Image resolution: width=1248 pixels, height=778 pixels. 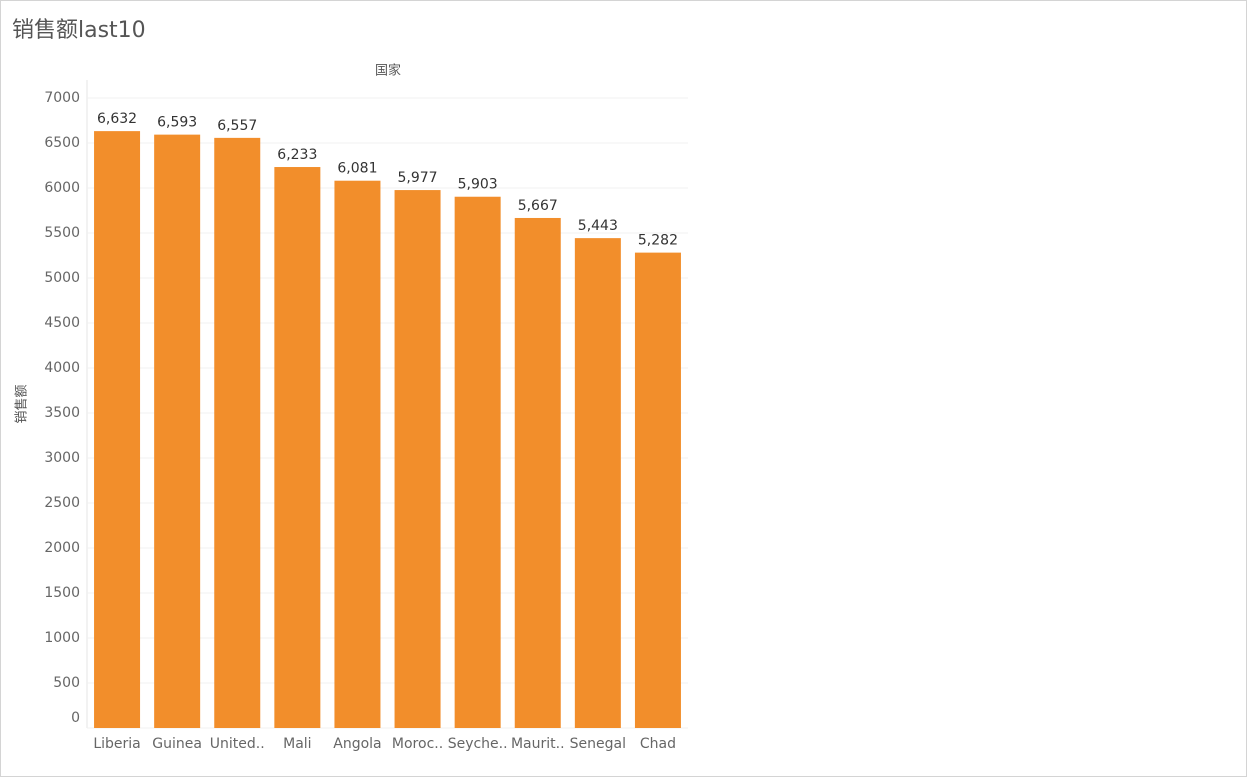 I want to click on x-tick-label: Mali, so click(x=297, y=744).